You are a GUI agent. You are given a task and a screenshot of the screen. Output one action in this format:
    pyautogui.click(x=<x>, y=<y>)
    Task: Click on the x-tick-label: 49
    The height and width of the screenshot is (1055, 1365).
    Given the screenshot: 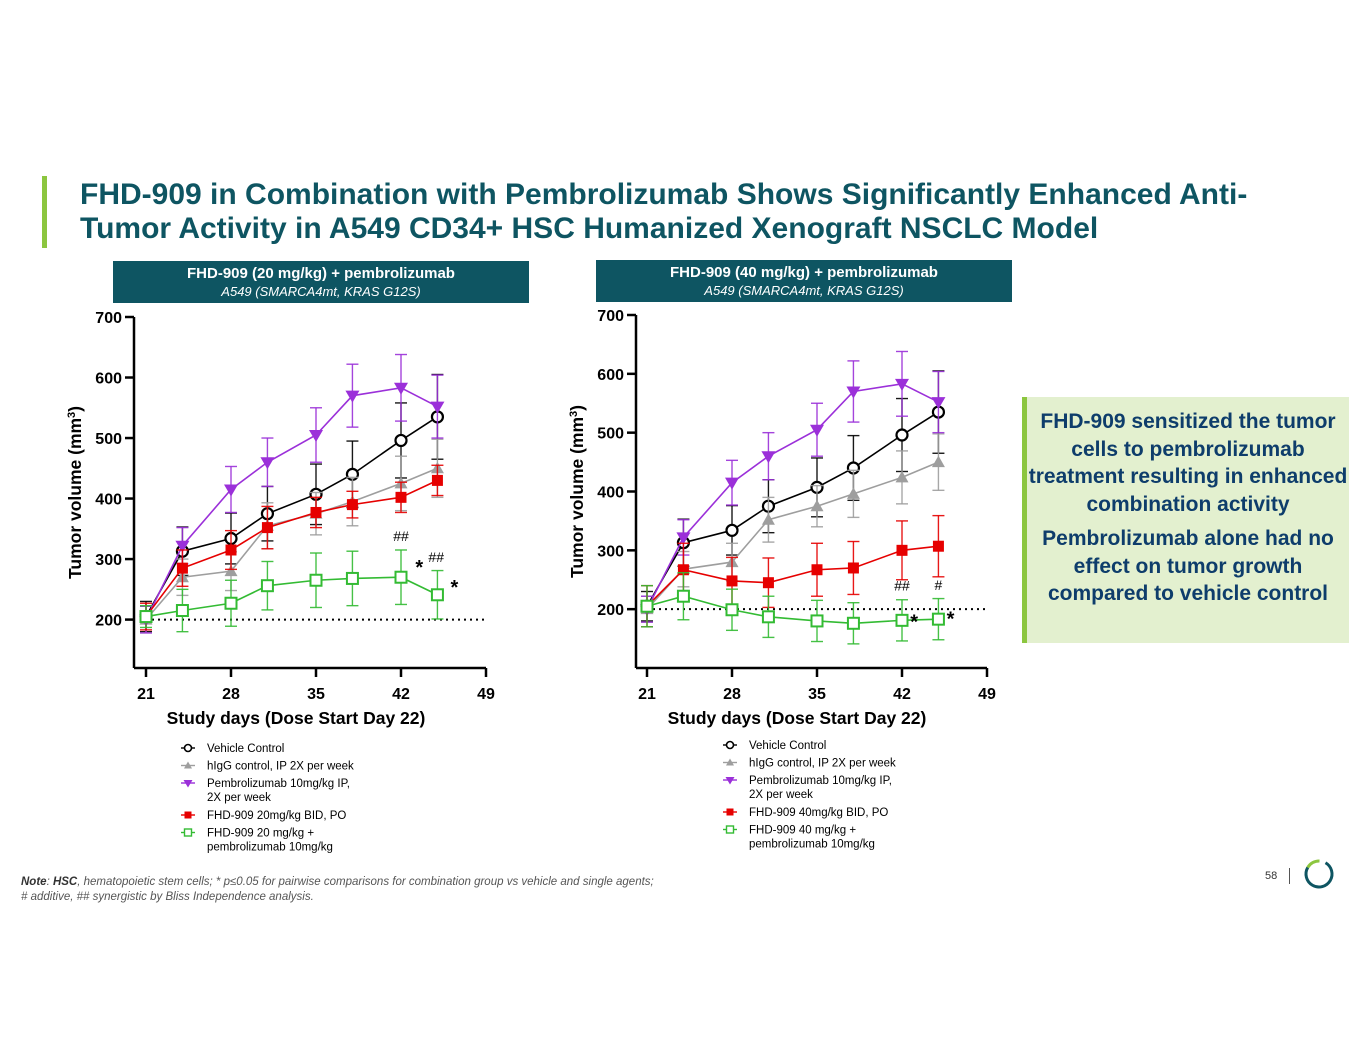 What is the action you would take?
    pyautogui.click(x=486, y=694)
    